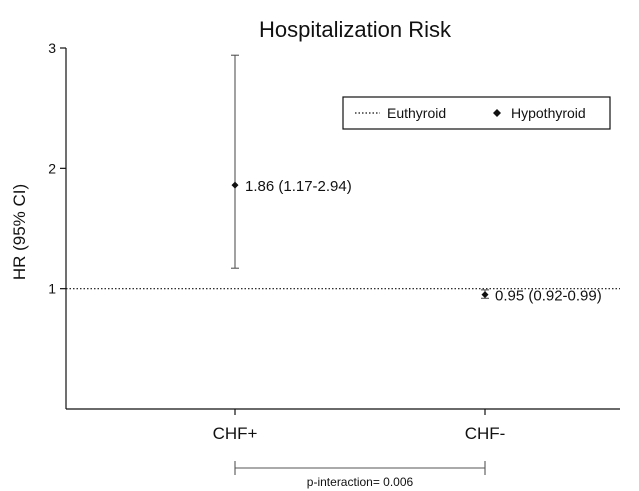 This screenshot has width=639, height=491. I want to click on p-interaction-label: p-interaction= 0.006, so click(360, 482).